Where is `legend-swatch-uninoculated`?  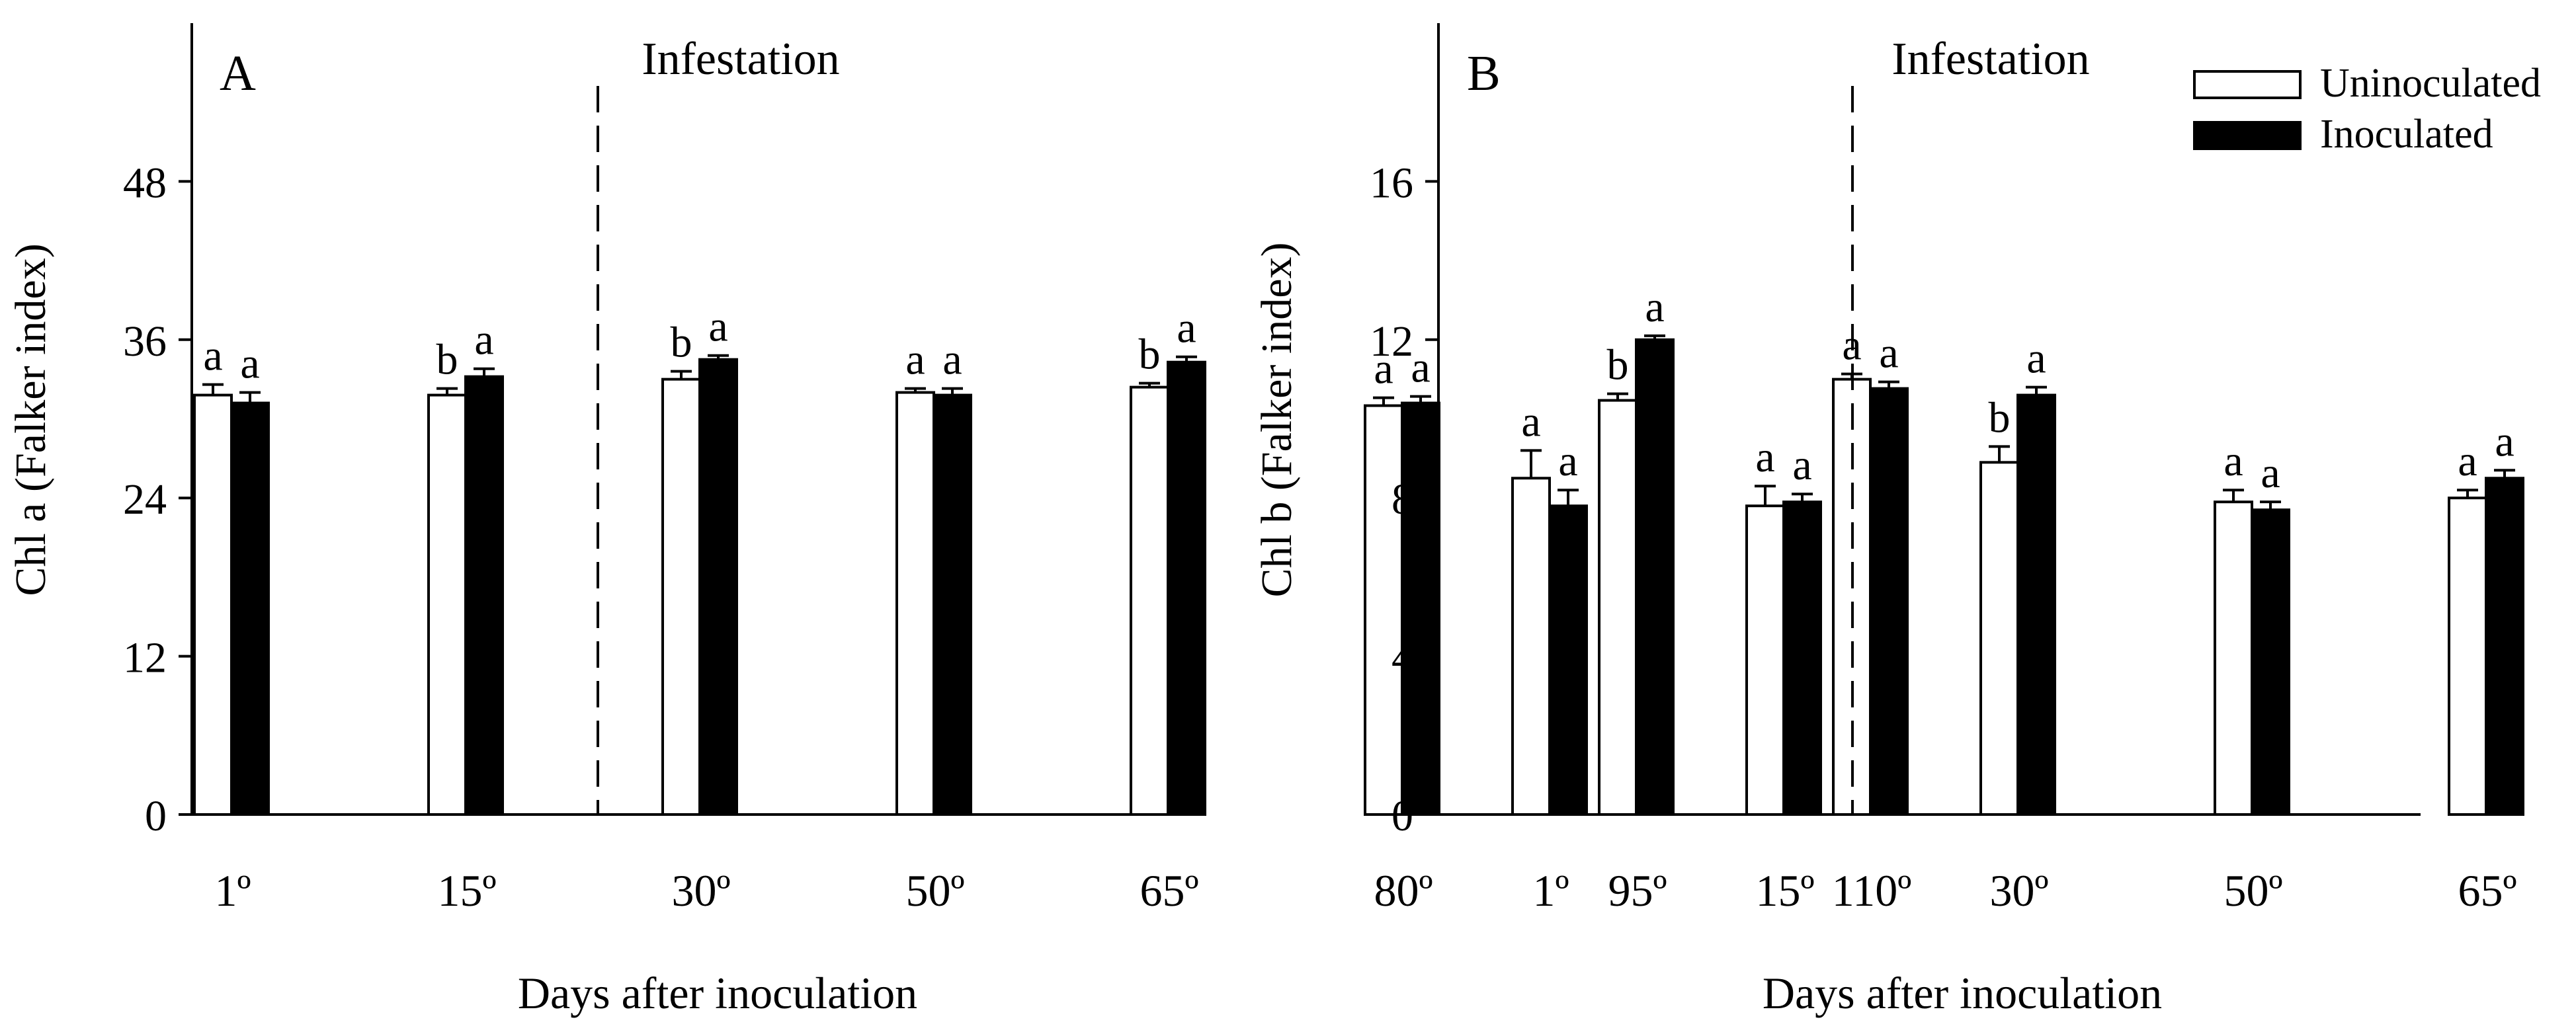 legend-swatch-uninoculated is located at coordinates (2247, 84).